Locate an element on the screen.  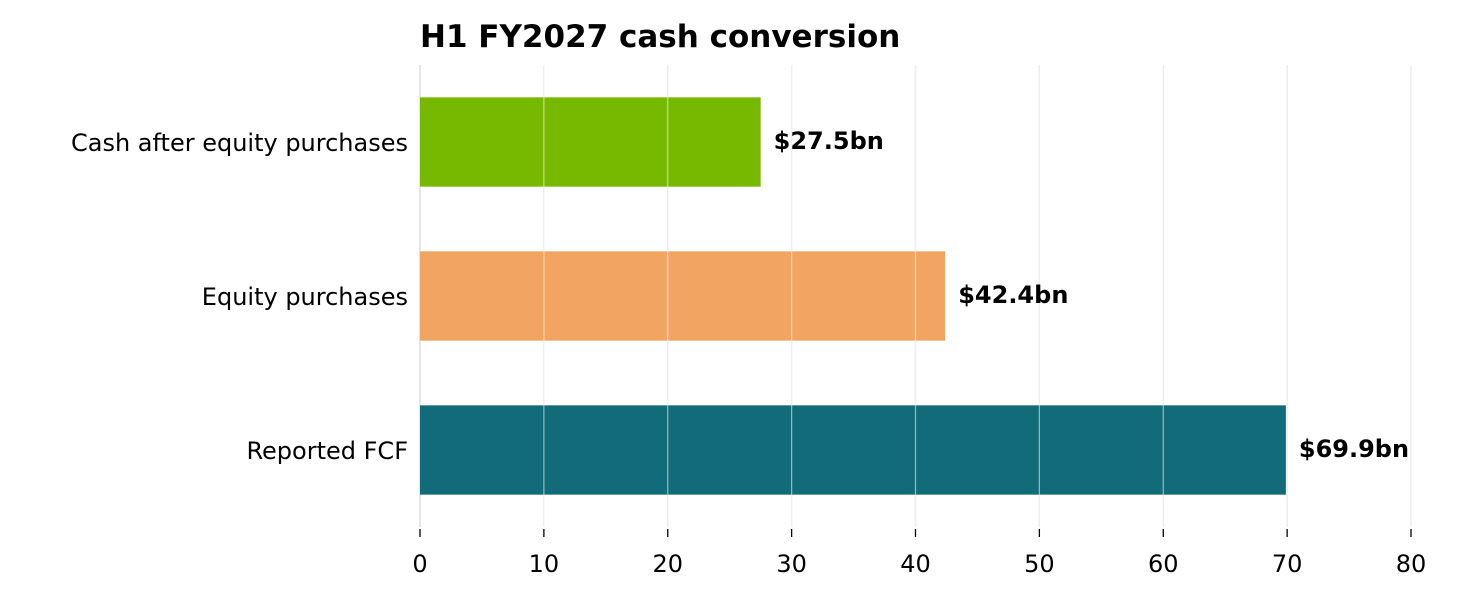
bar-cash-after-equity-purchases is located at coordinates (590, 142).